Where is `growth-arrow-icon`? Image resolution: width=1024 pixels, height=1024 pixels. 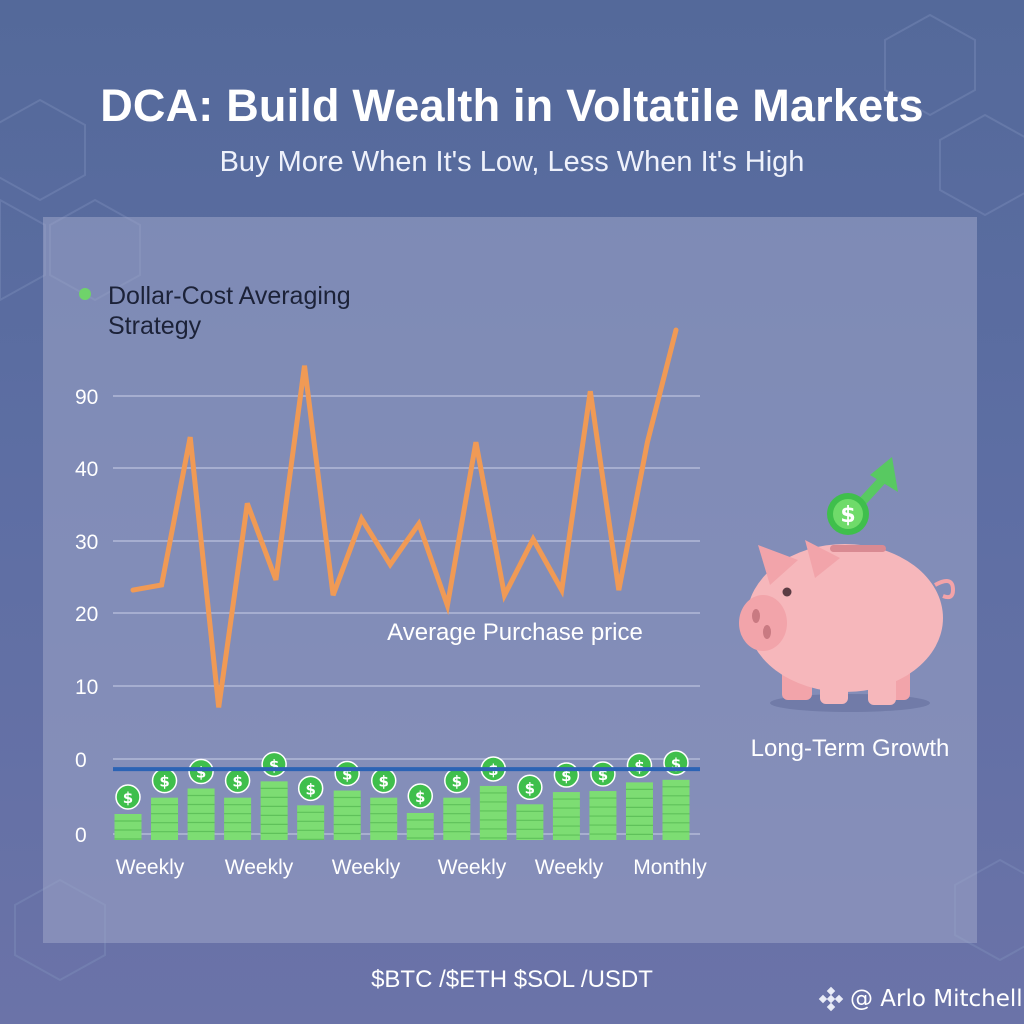 growth-arrow-icon is located at coordinates (884, 474).